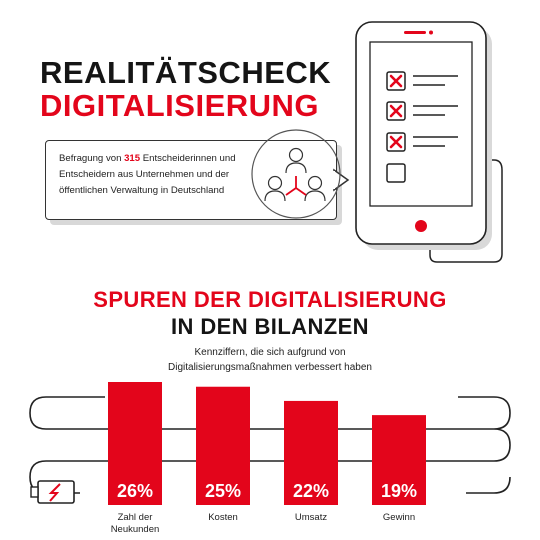 The width and height of the screenshot is (540, 540). I want to click on bar-value-label-3: 19%, so click(399, 491).